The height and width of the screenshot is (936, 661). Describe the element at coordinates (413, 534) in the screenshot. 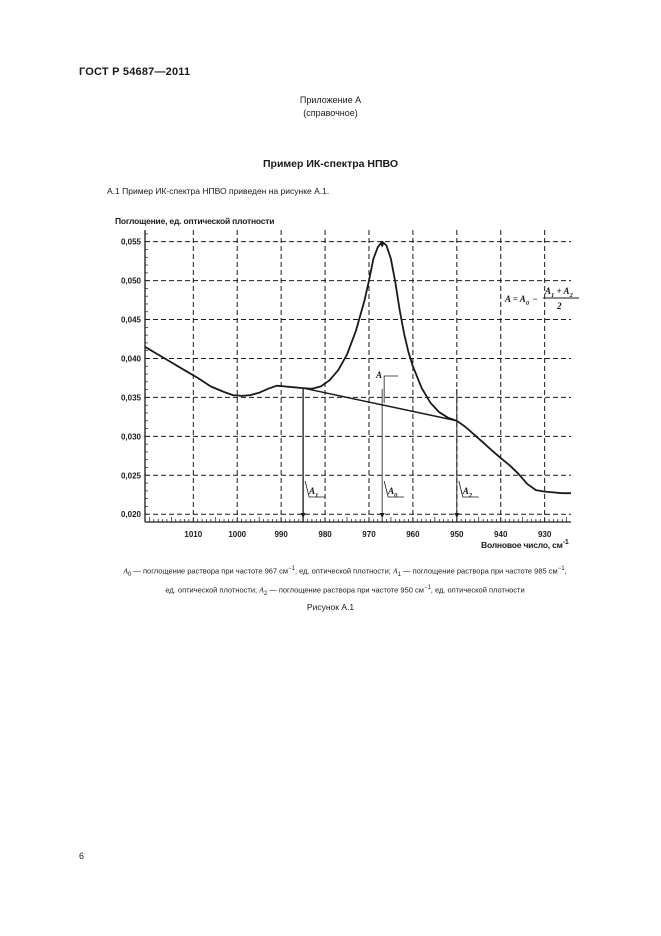

I see `x-tick-label: 960` at that location.